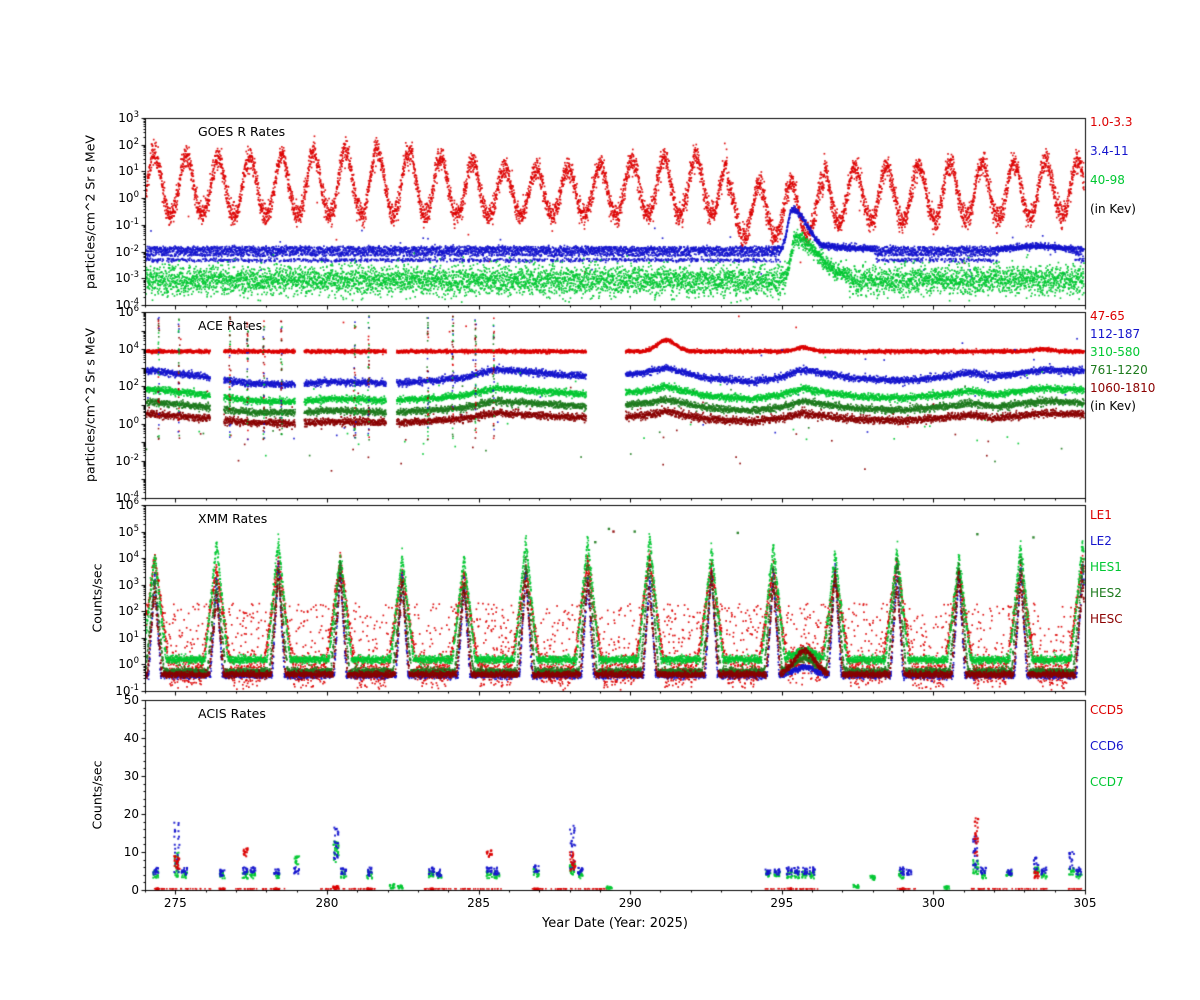  What do you see at coordinates (615, 923) in the screenshot?
I see `x-axis-label: Year Date (Year: 2025)` at bounding box center [615, 923].